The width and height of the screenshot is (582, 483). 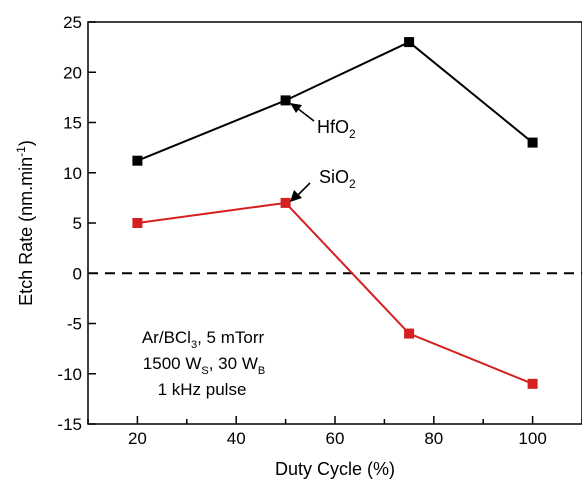 What do you see at coordinates (236, 438) in the screenshot?
I see `x-tick-label: 40` at bounding box center [236, 438].